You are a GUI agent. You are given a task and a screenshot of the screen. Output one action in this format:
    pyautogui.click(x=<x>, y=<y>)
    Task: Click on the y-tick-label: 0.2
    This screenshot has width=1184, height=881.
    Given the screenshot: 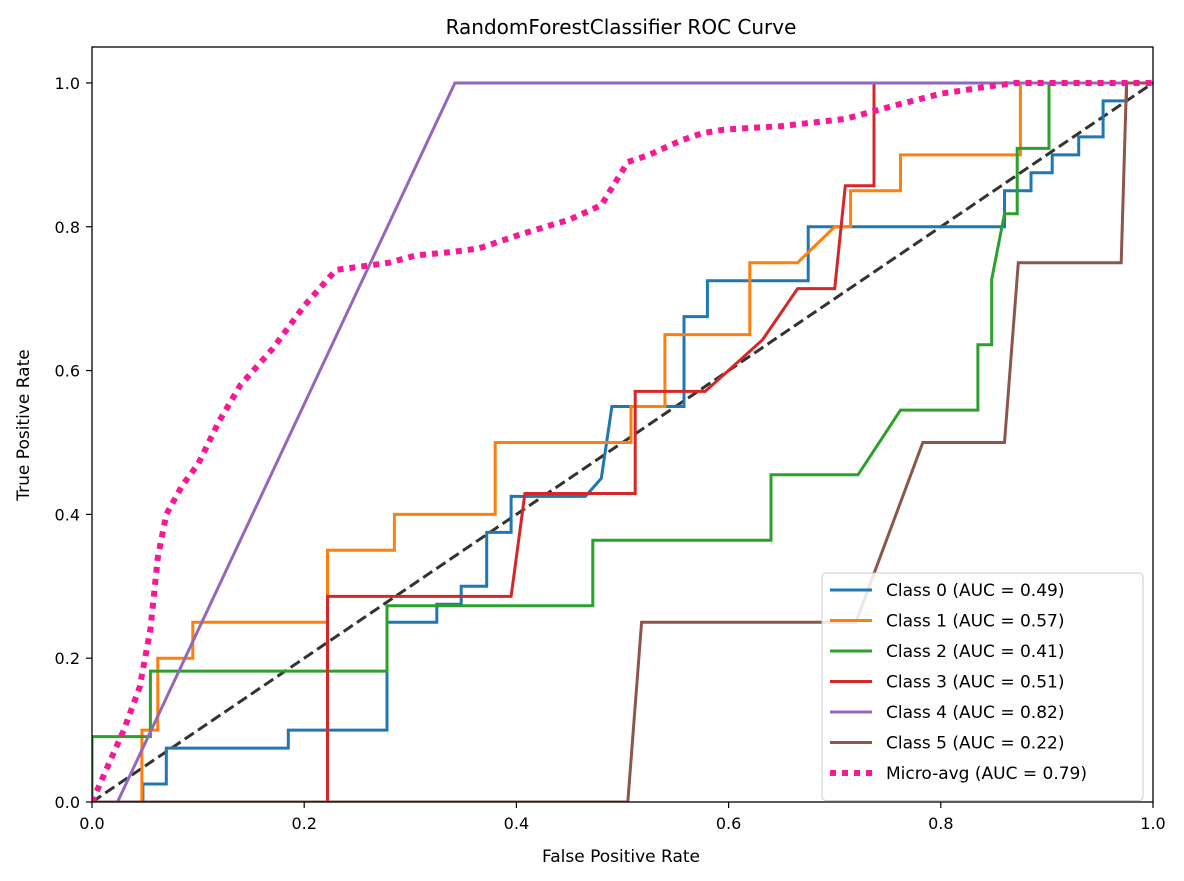 What is the action you would take?
    pyautogui.click(x=67, y=658)
    